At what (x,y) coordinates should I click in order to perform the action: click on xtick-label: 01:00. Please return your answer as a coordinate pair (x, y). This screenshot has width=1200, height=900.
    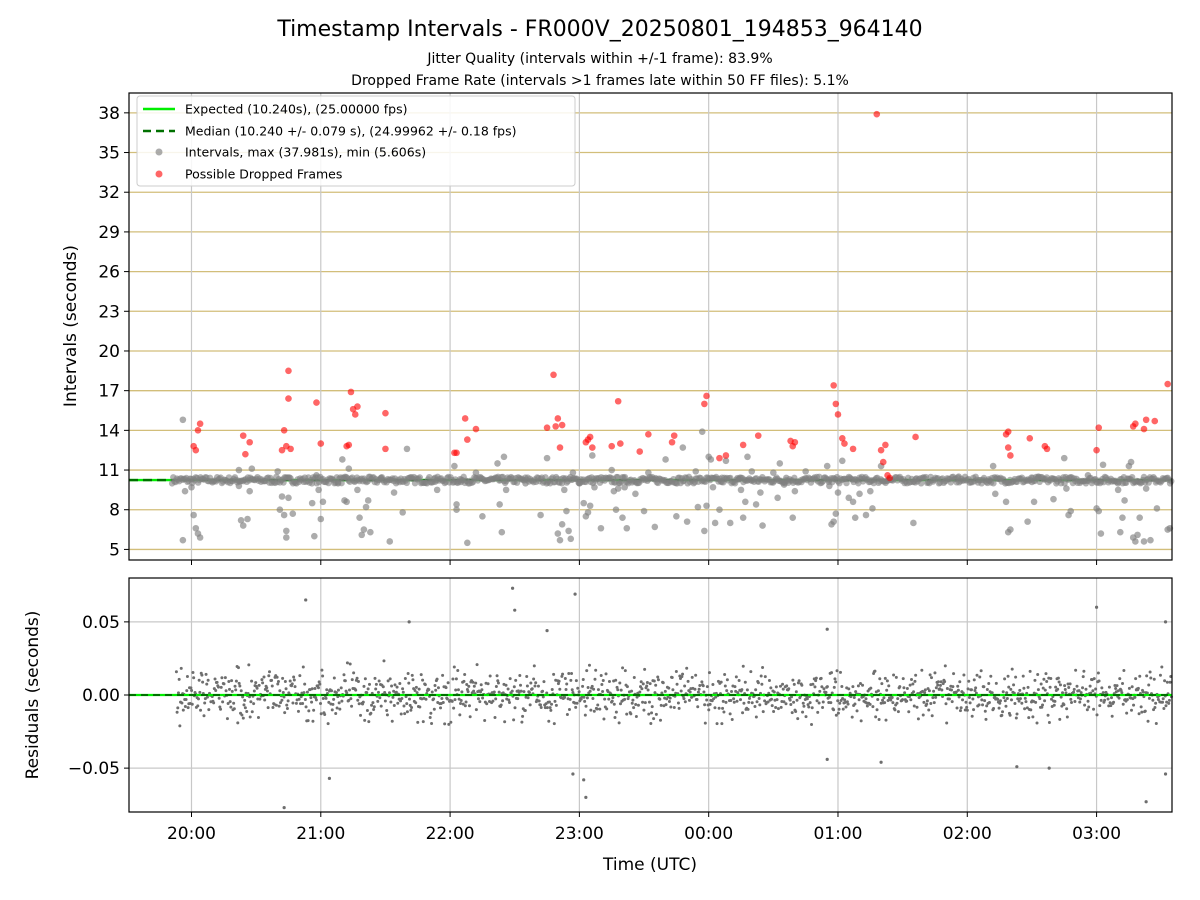
    Looking at the image, I should click on (837, 834).